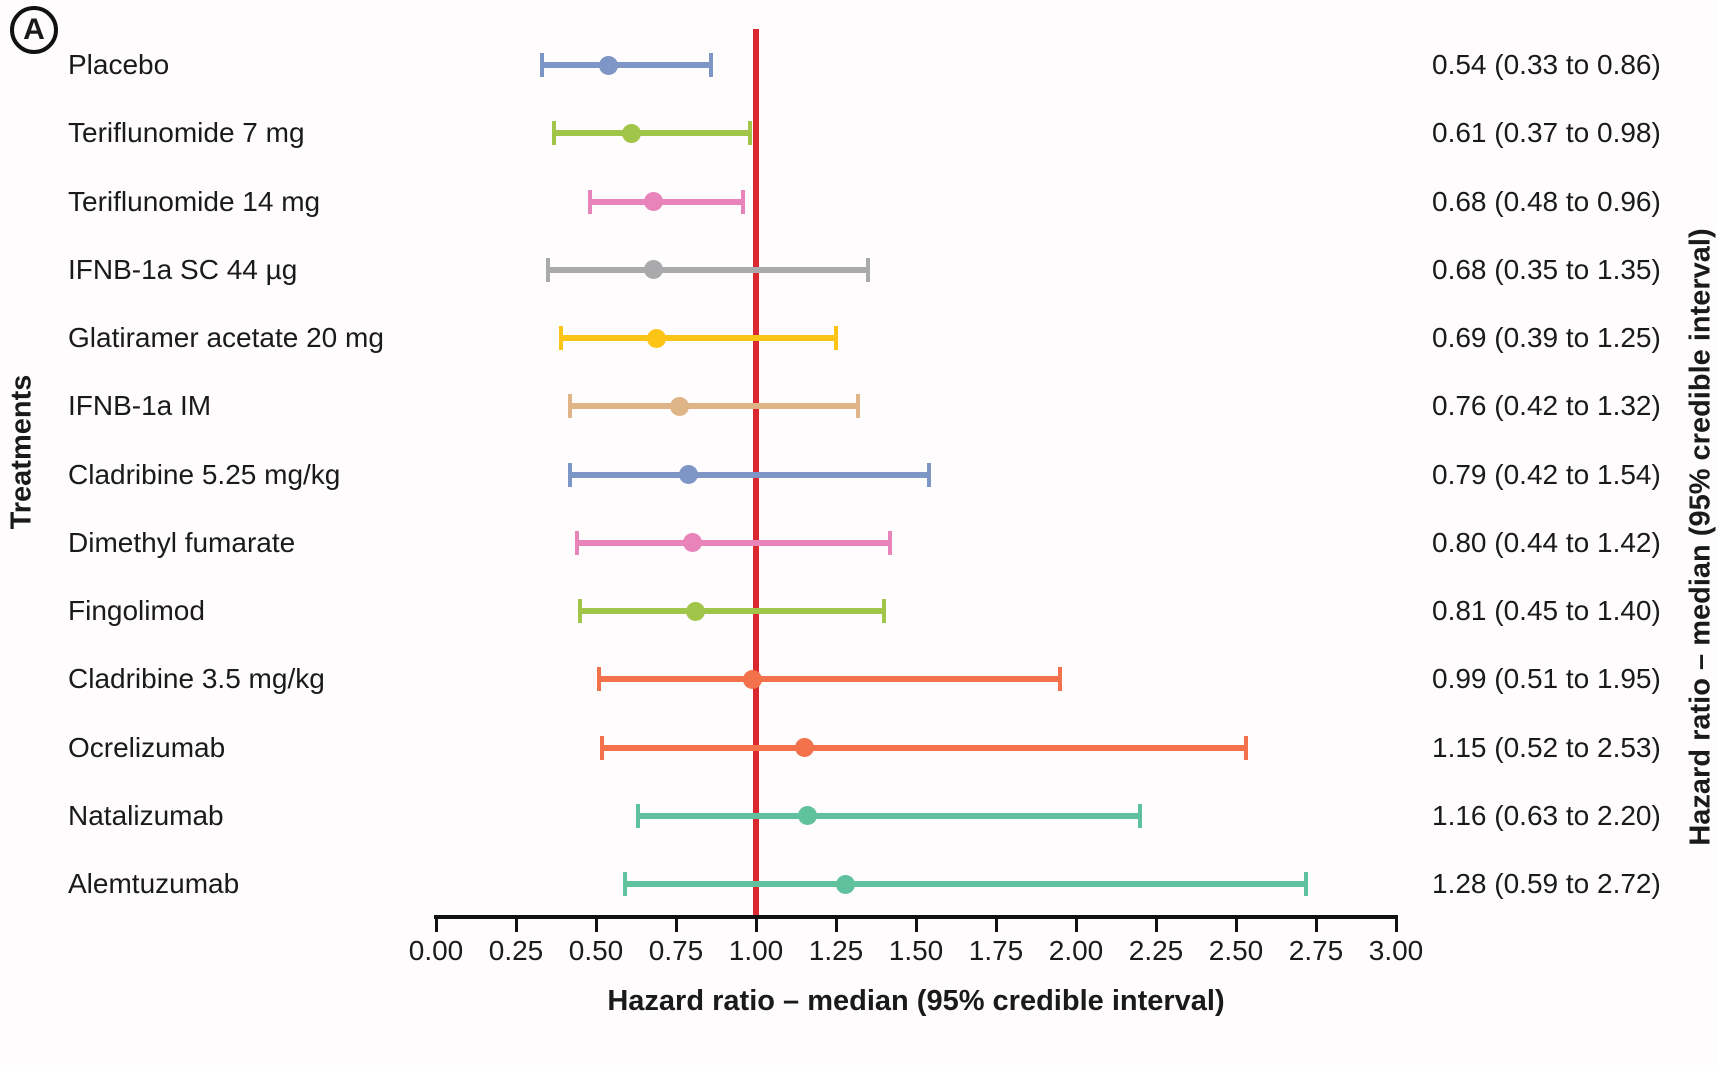 Image resolution: width=1718 pixels, height=1065 pixels. What do you see at coordinates (965, 884) in the screenshot?
I see `ci-bar-alemtuzumab` at bounding box center [965, 884].